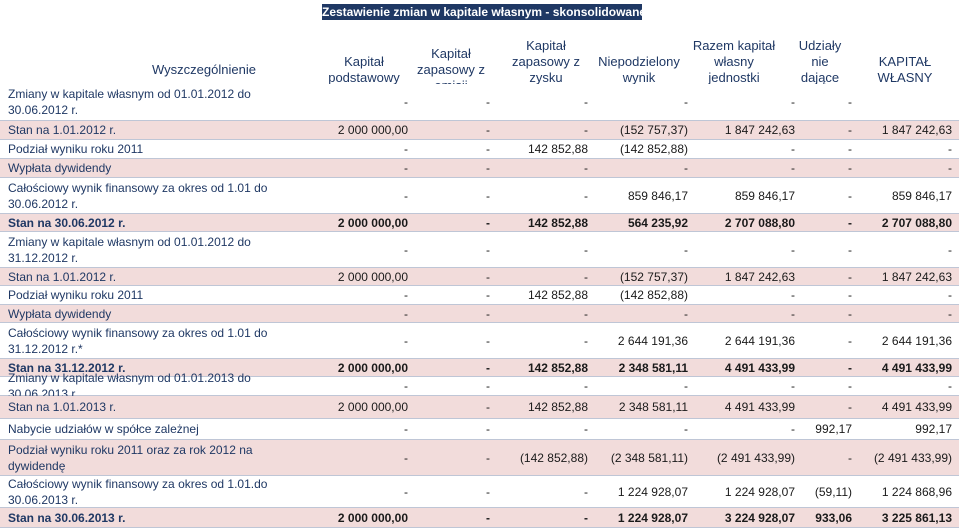 Image resolution: width=959 pixels, height=528 pixels. I want to click on row-value: 1 224 928,07, so click(652, 491).